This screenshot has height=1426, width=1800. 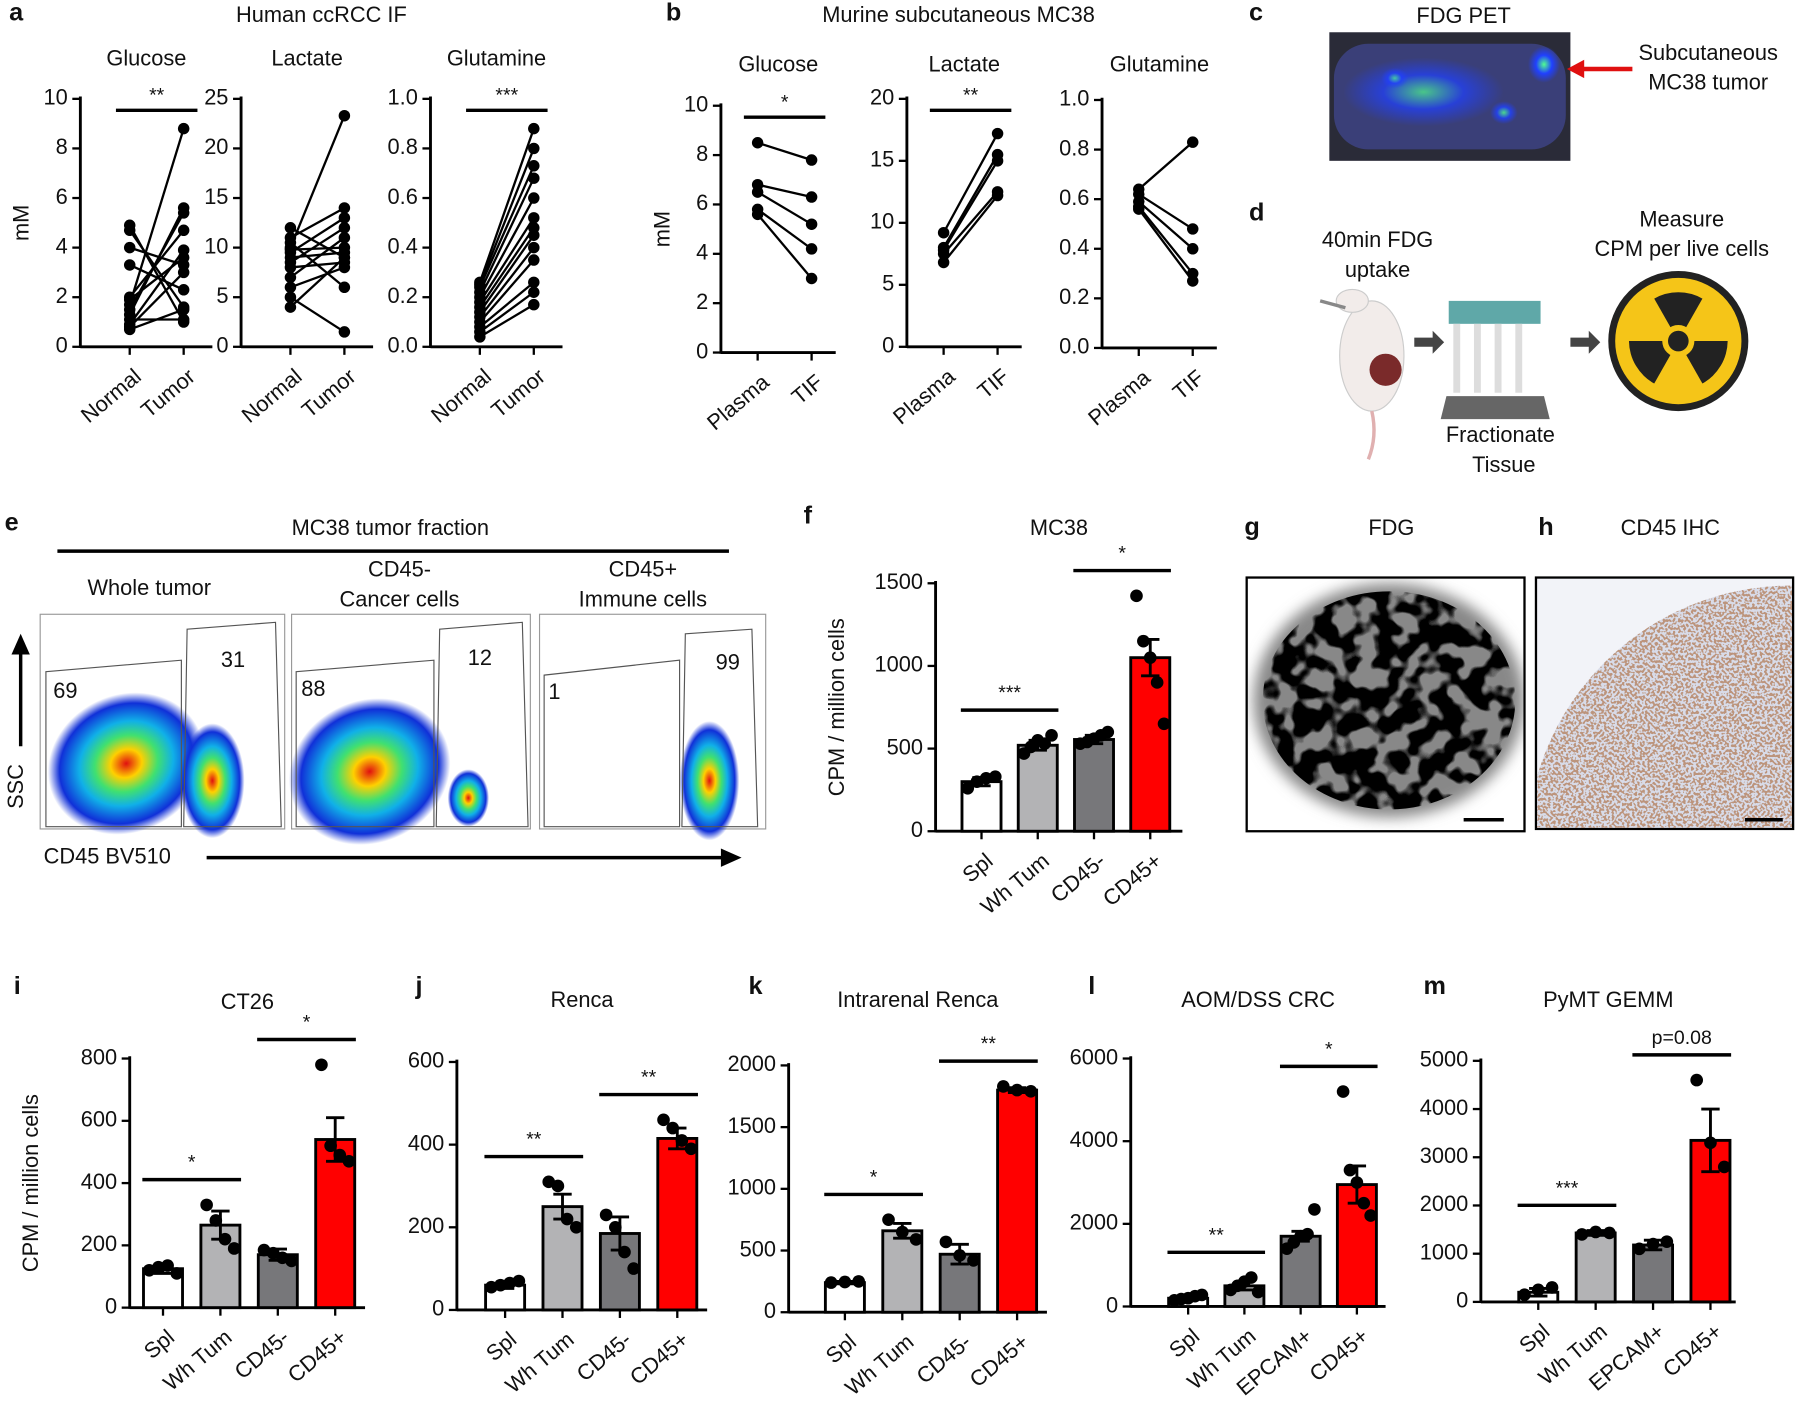 What do you see at coordinates (321, 14) in the screenshot?
I see `group-title: Human ccRCC IF` at bounding box center [321, 14].